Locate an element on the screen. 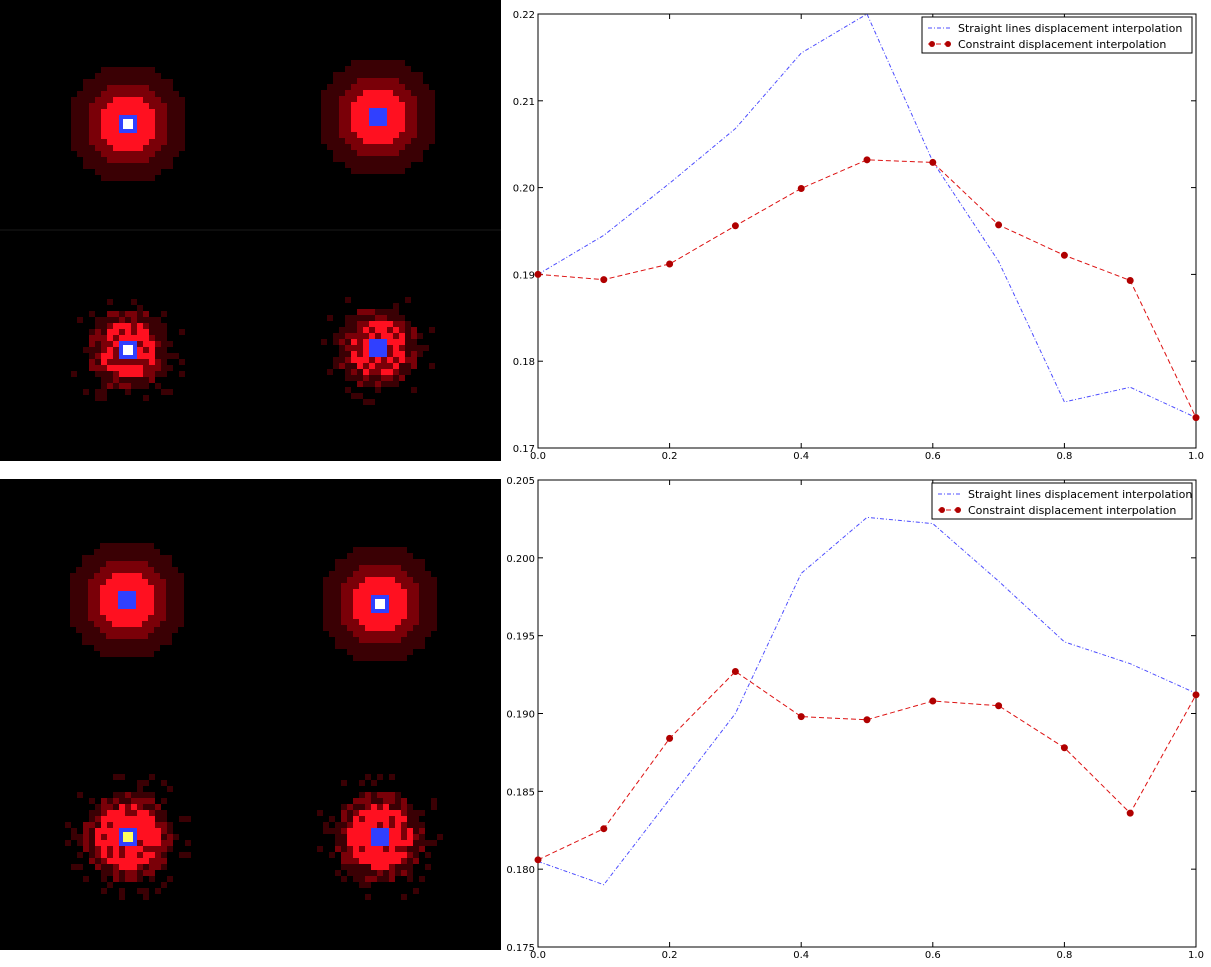  legend-marker is located at coordinates (932, 44).